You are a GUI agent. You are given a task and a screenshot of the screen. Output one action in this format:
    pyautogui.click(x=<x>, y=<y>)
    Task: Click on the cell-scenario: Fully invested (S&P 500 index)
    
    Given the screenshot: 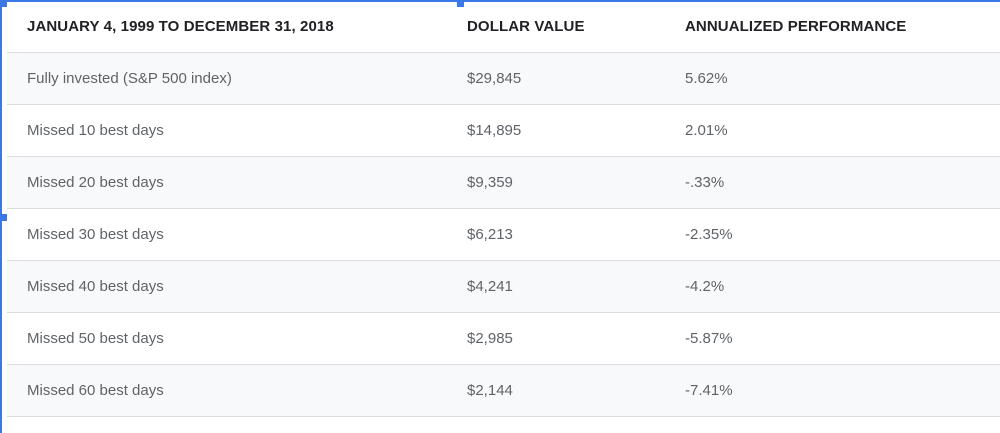 What is the action you would take?
    pyautogui.click(x=227, y=78)
    